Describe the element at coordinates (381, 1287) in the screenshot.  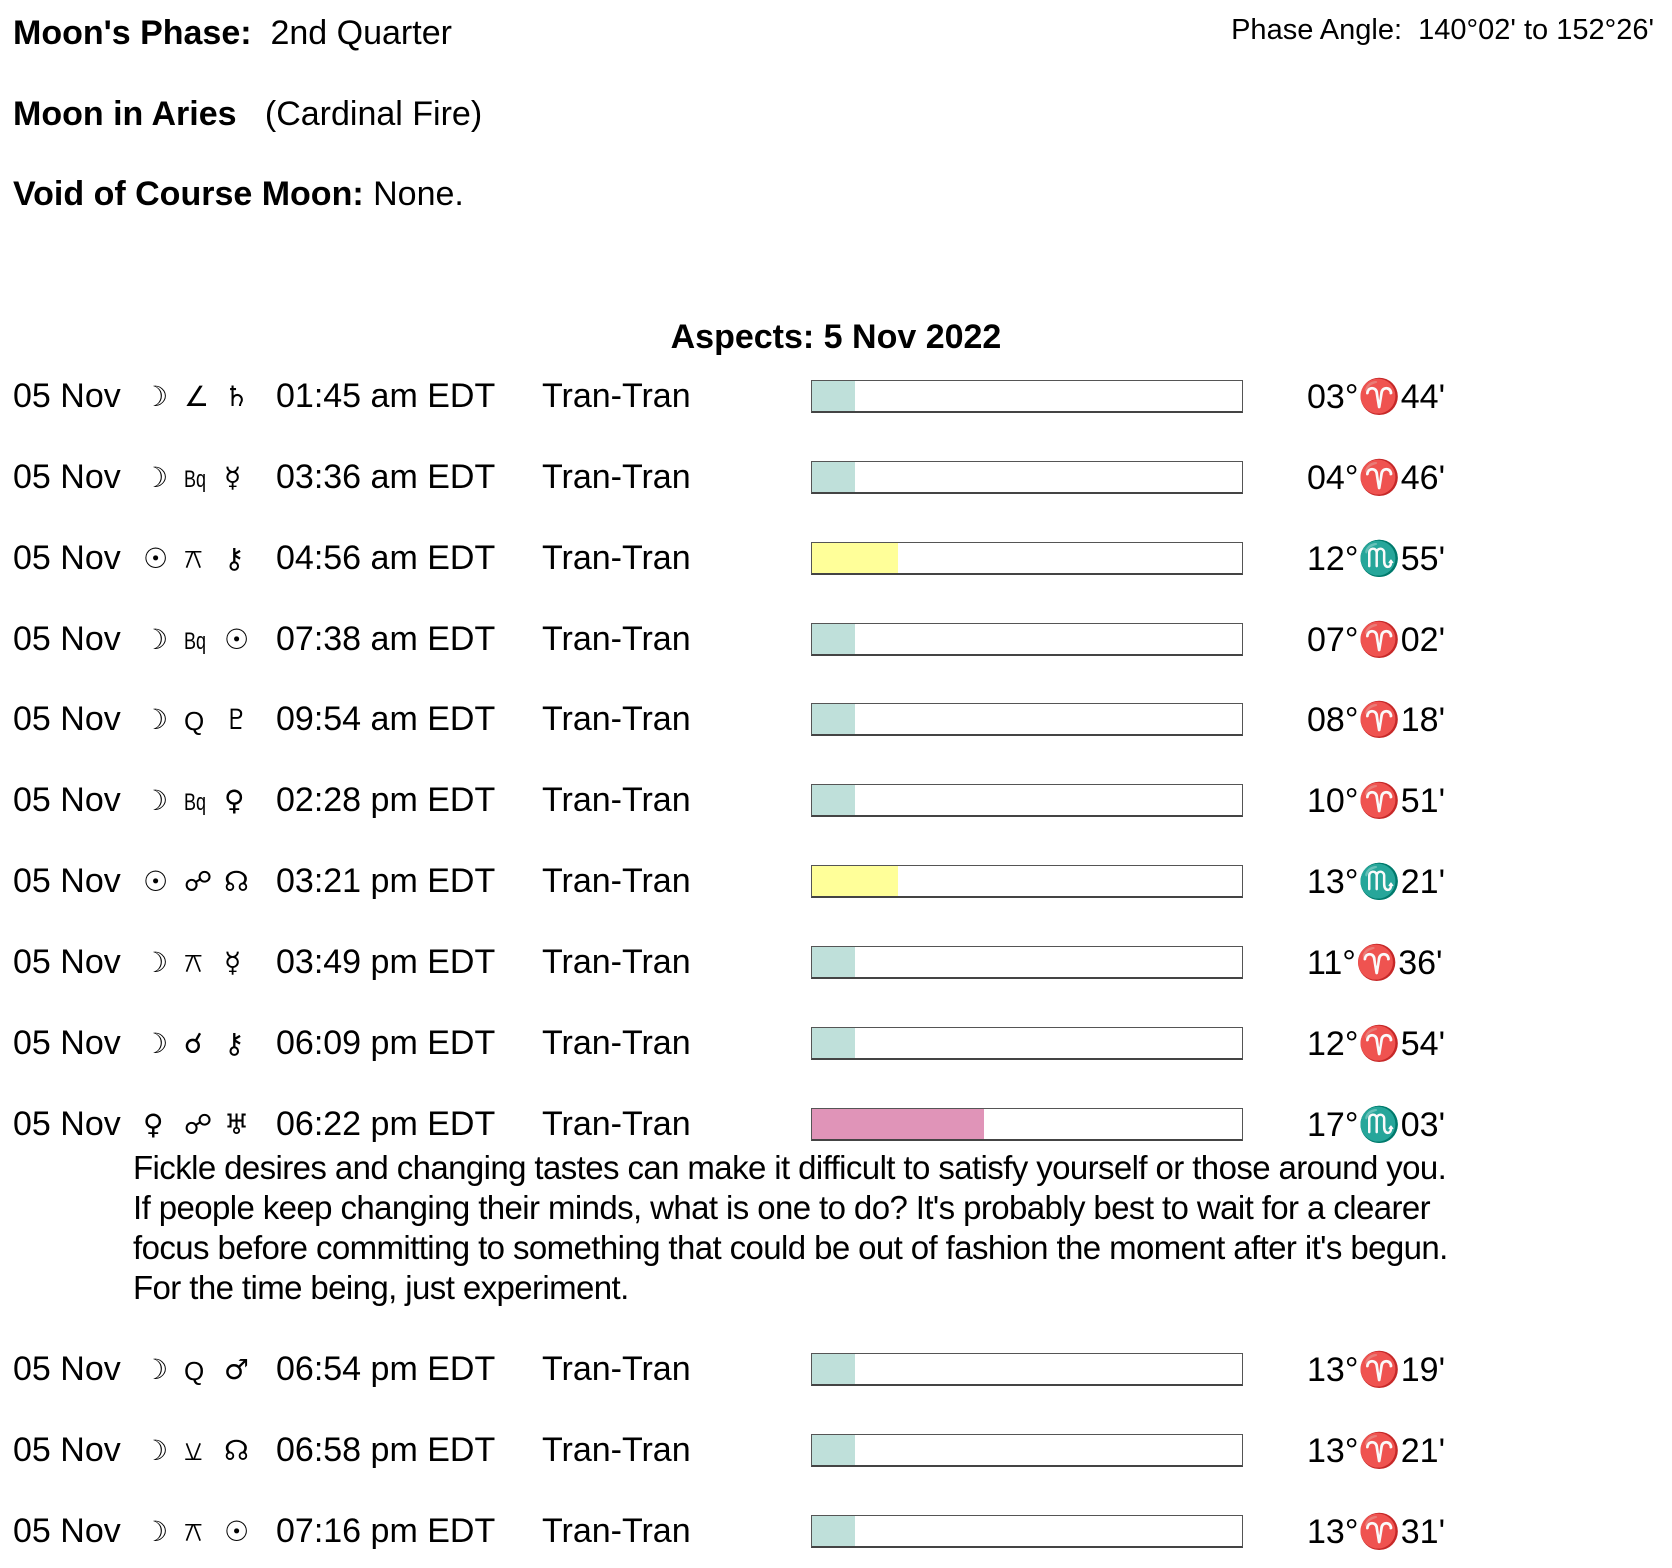
I see `description-line: For the time being, just experiment.` at that location.